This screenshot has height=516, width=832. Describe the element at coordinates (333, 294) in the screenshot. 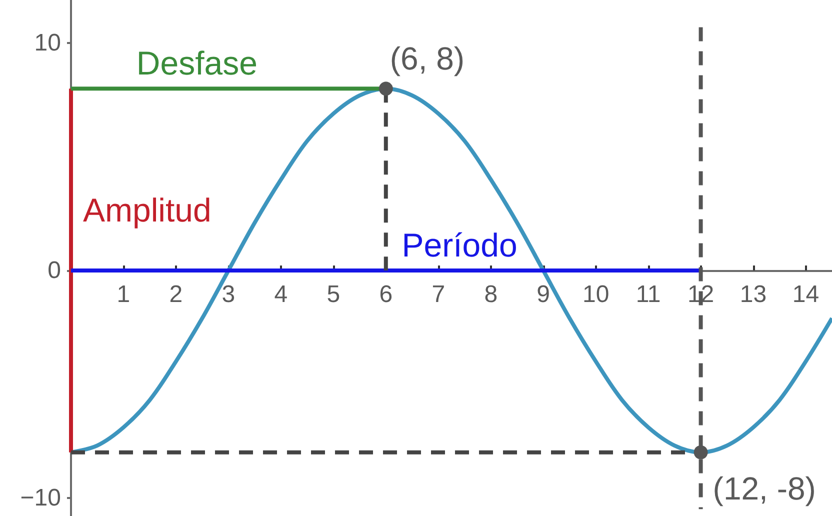

I see `x-tick-label: 5` at that location.